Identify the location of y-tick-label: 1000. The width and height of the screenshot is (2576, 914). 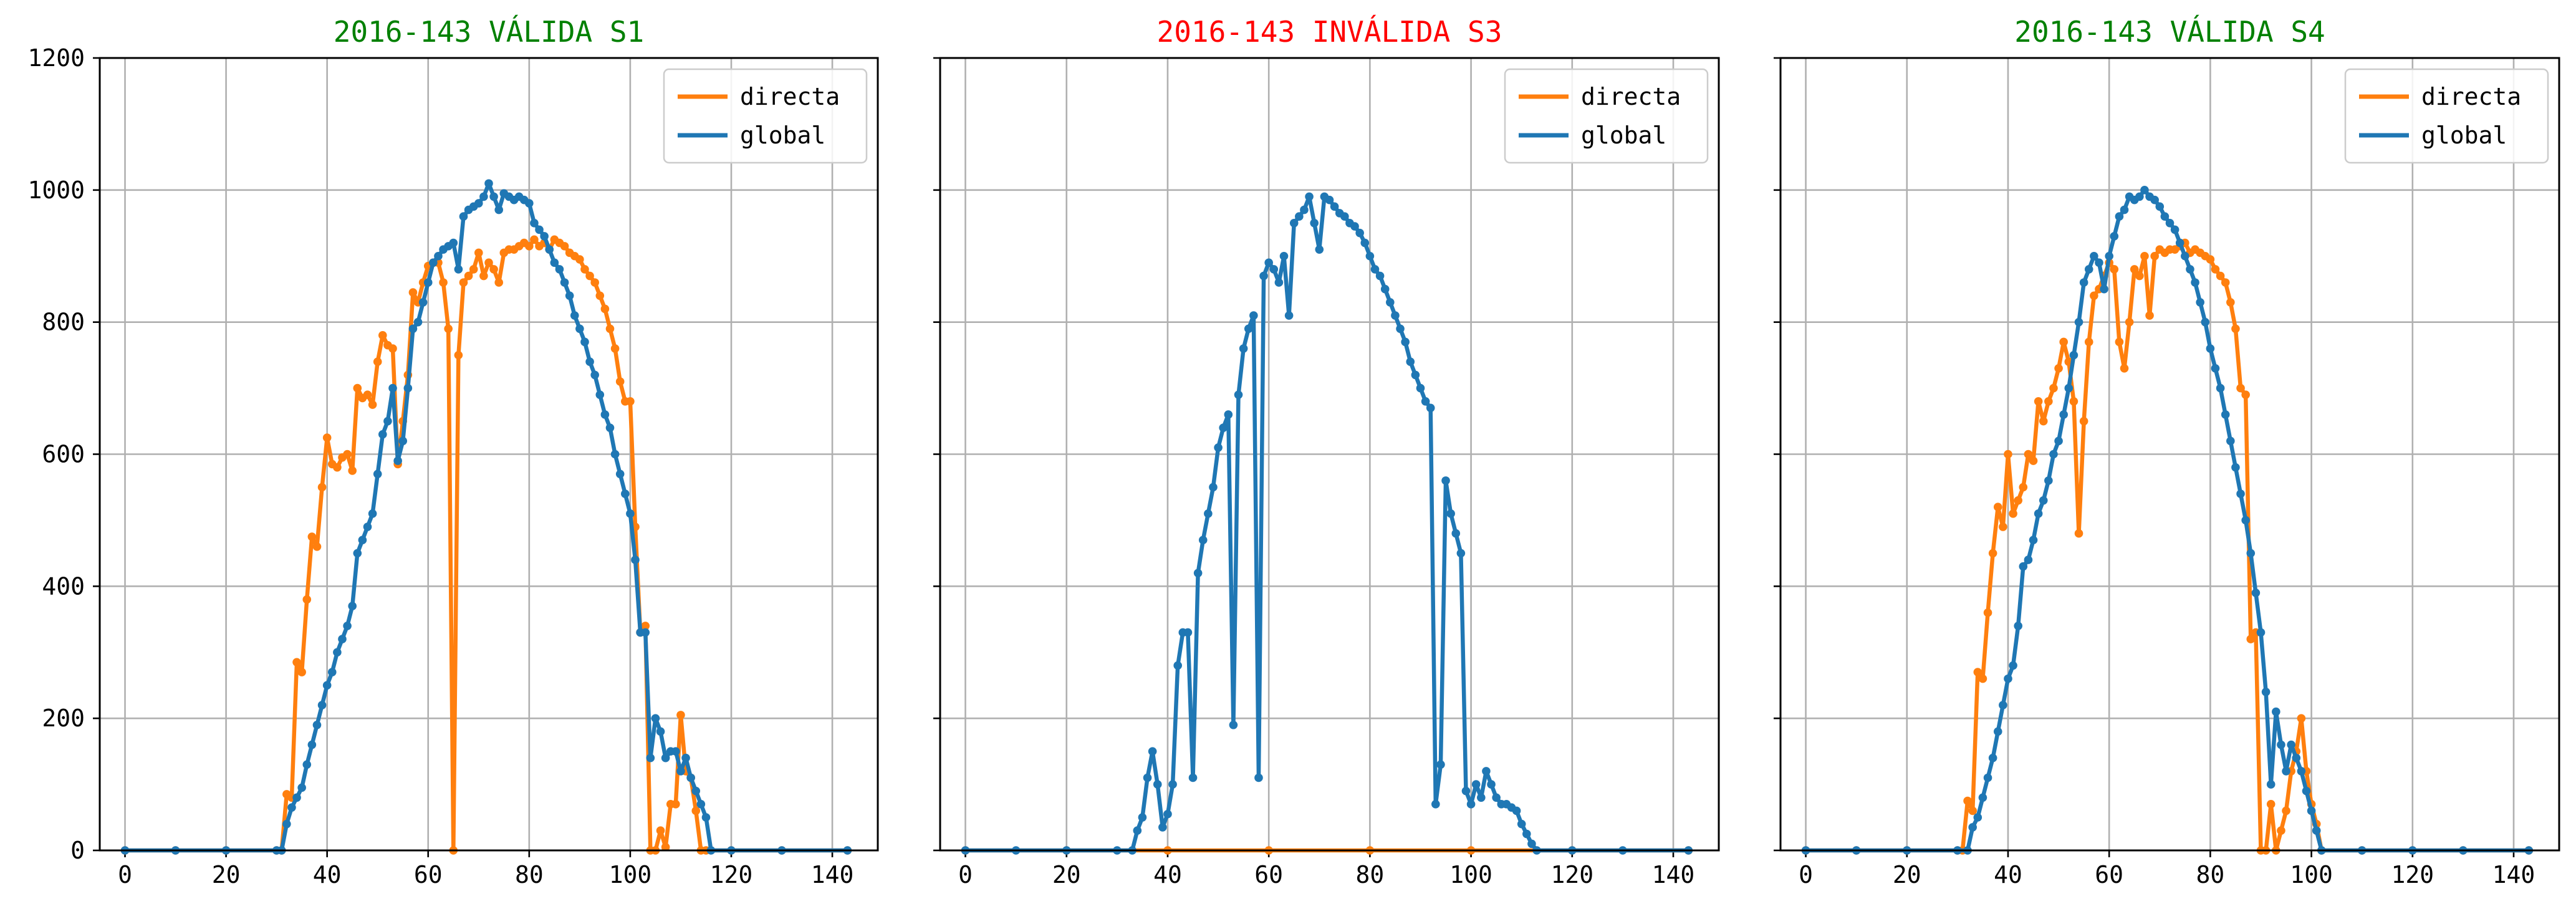
(56, 190).